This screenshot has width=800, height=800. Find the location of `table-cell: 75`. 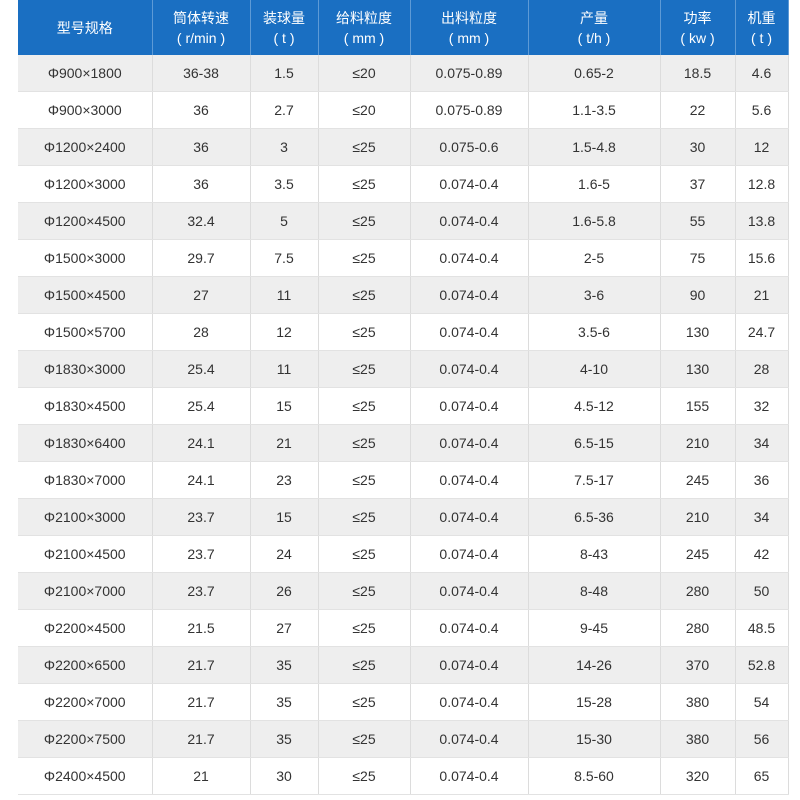

table-cell: 75 is located at coordinates (698, 258).